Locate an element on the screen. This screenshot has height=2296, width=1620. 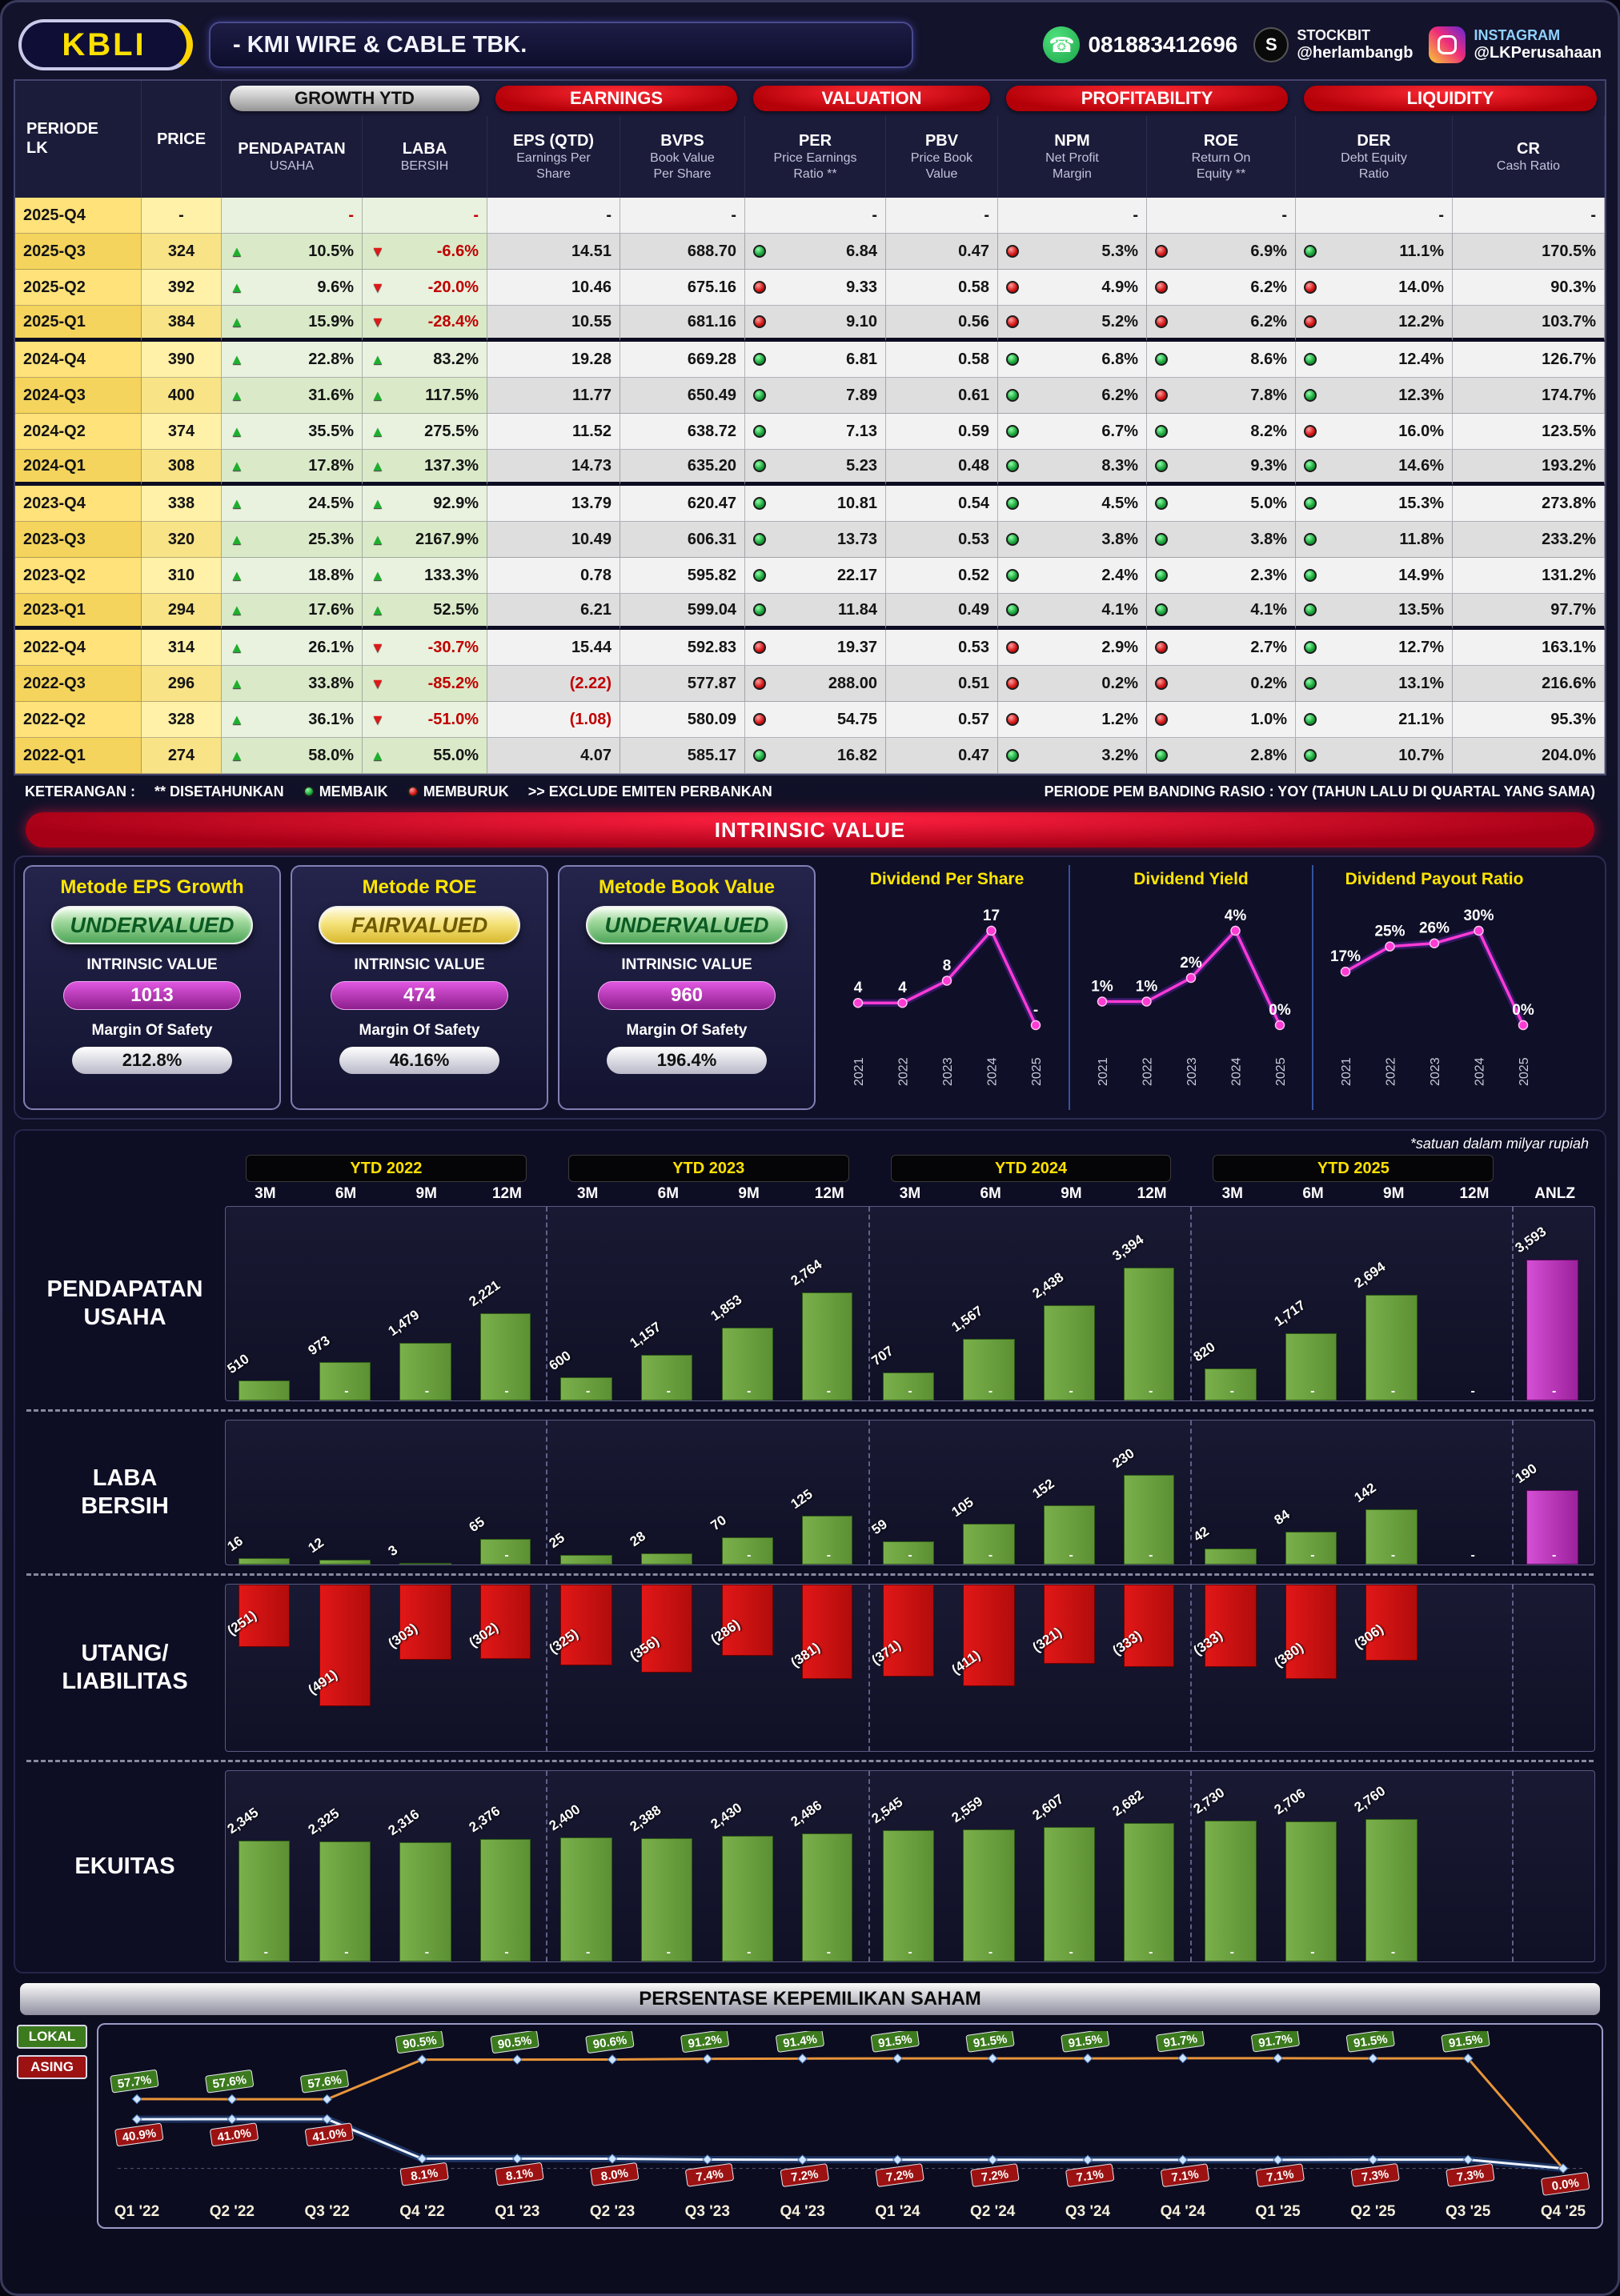
pbv-cell: 0.47 is located at coordinates (942, 756).